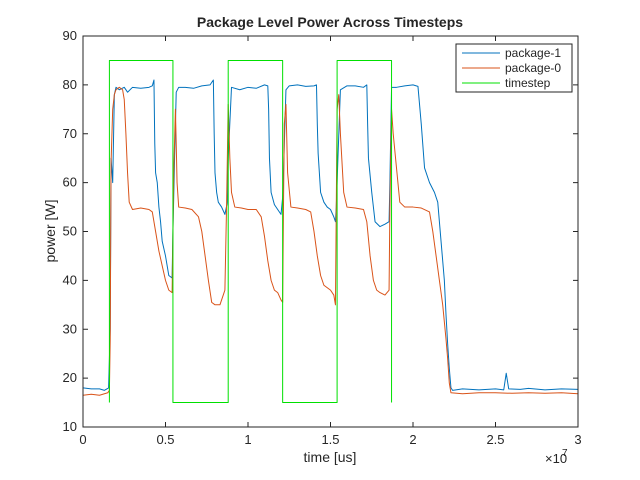 This screenshot has width=640, height=480. Describe the element at coordinates (70, 182) in the screenshot. I see `y-tick-label: 60` at that location.